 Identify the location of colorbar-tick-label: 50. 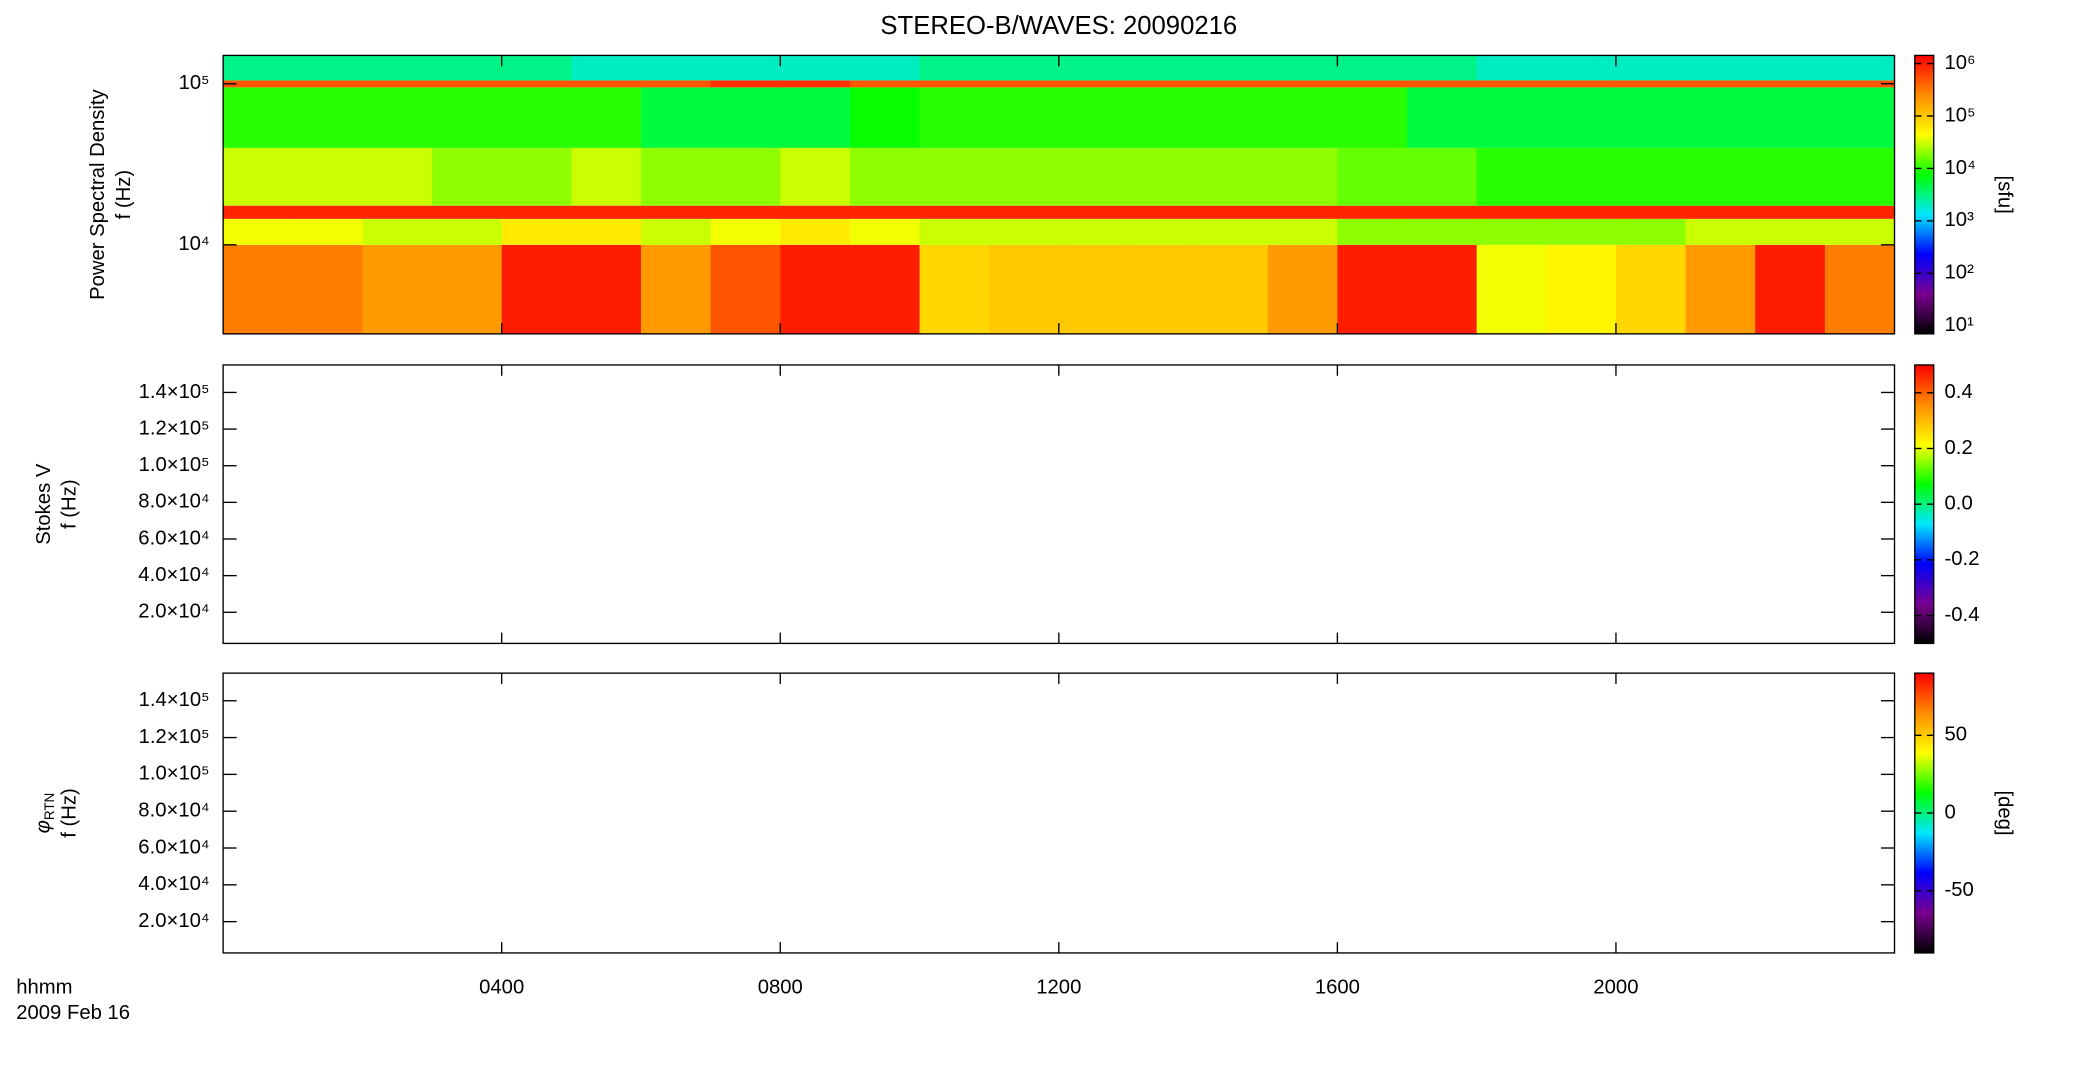
(1956, 735).